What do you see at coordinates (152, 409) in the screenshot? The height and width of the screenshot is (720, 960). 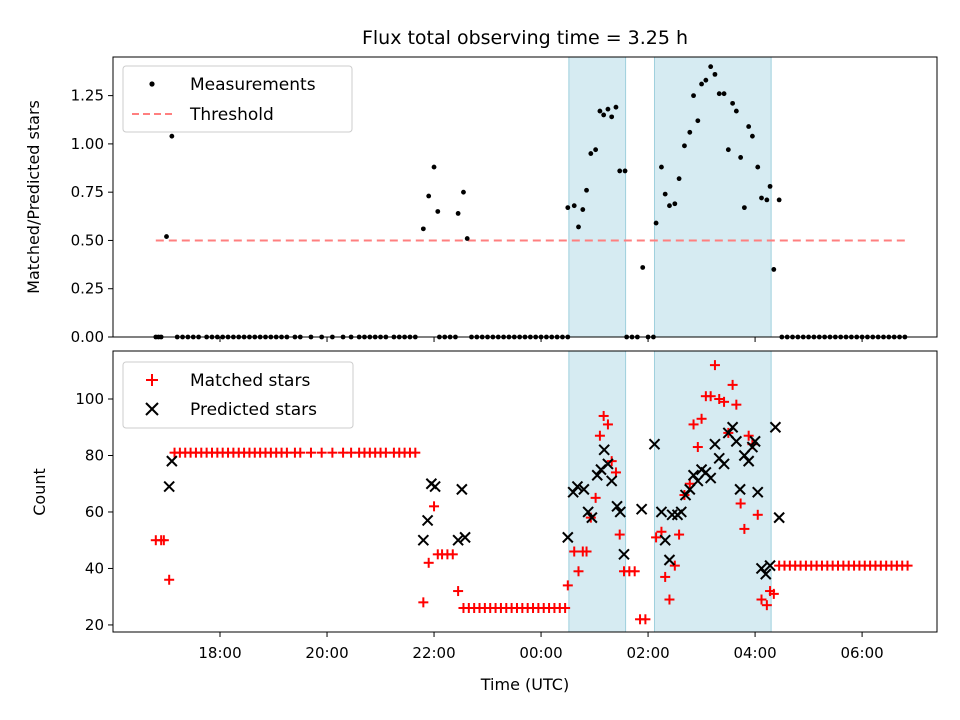 I see `legend-predicted-marker` at bounding box center [152, 409].